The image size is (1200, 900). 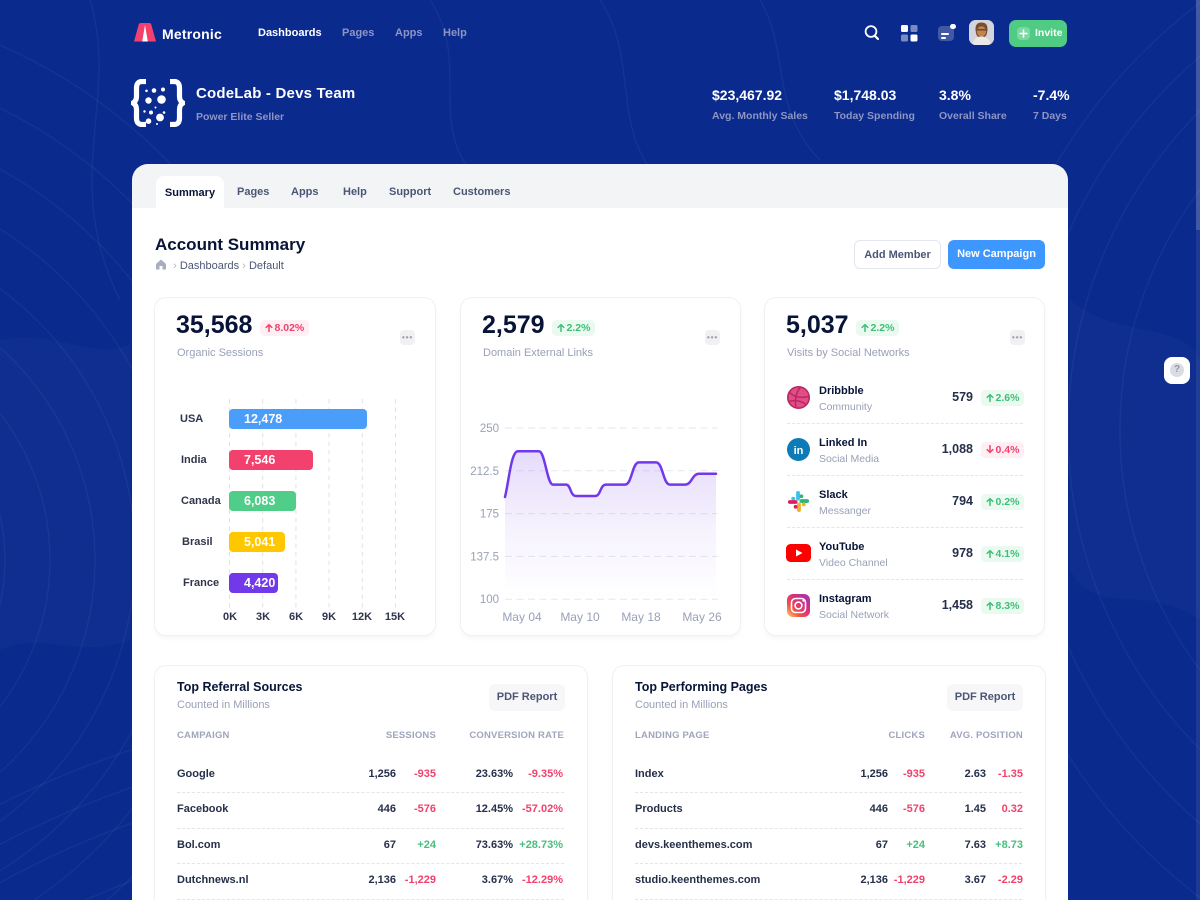 I want to click on svg-text: 212.5, so click(x=484, y=472).